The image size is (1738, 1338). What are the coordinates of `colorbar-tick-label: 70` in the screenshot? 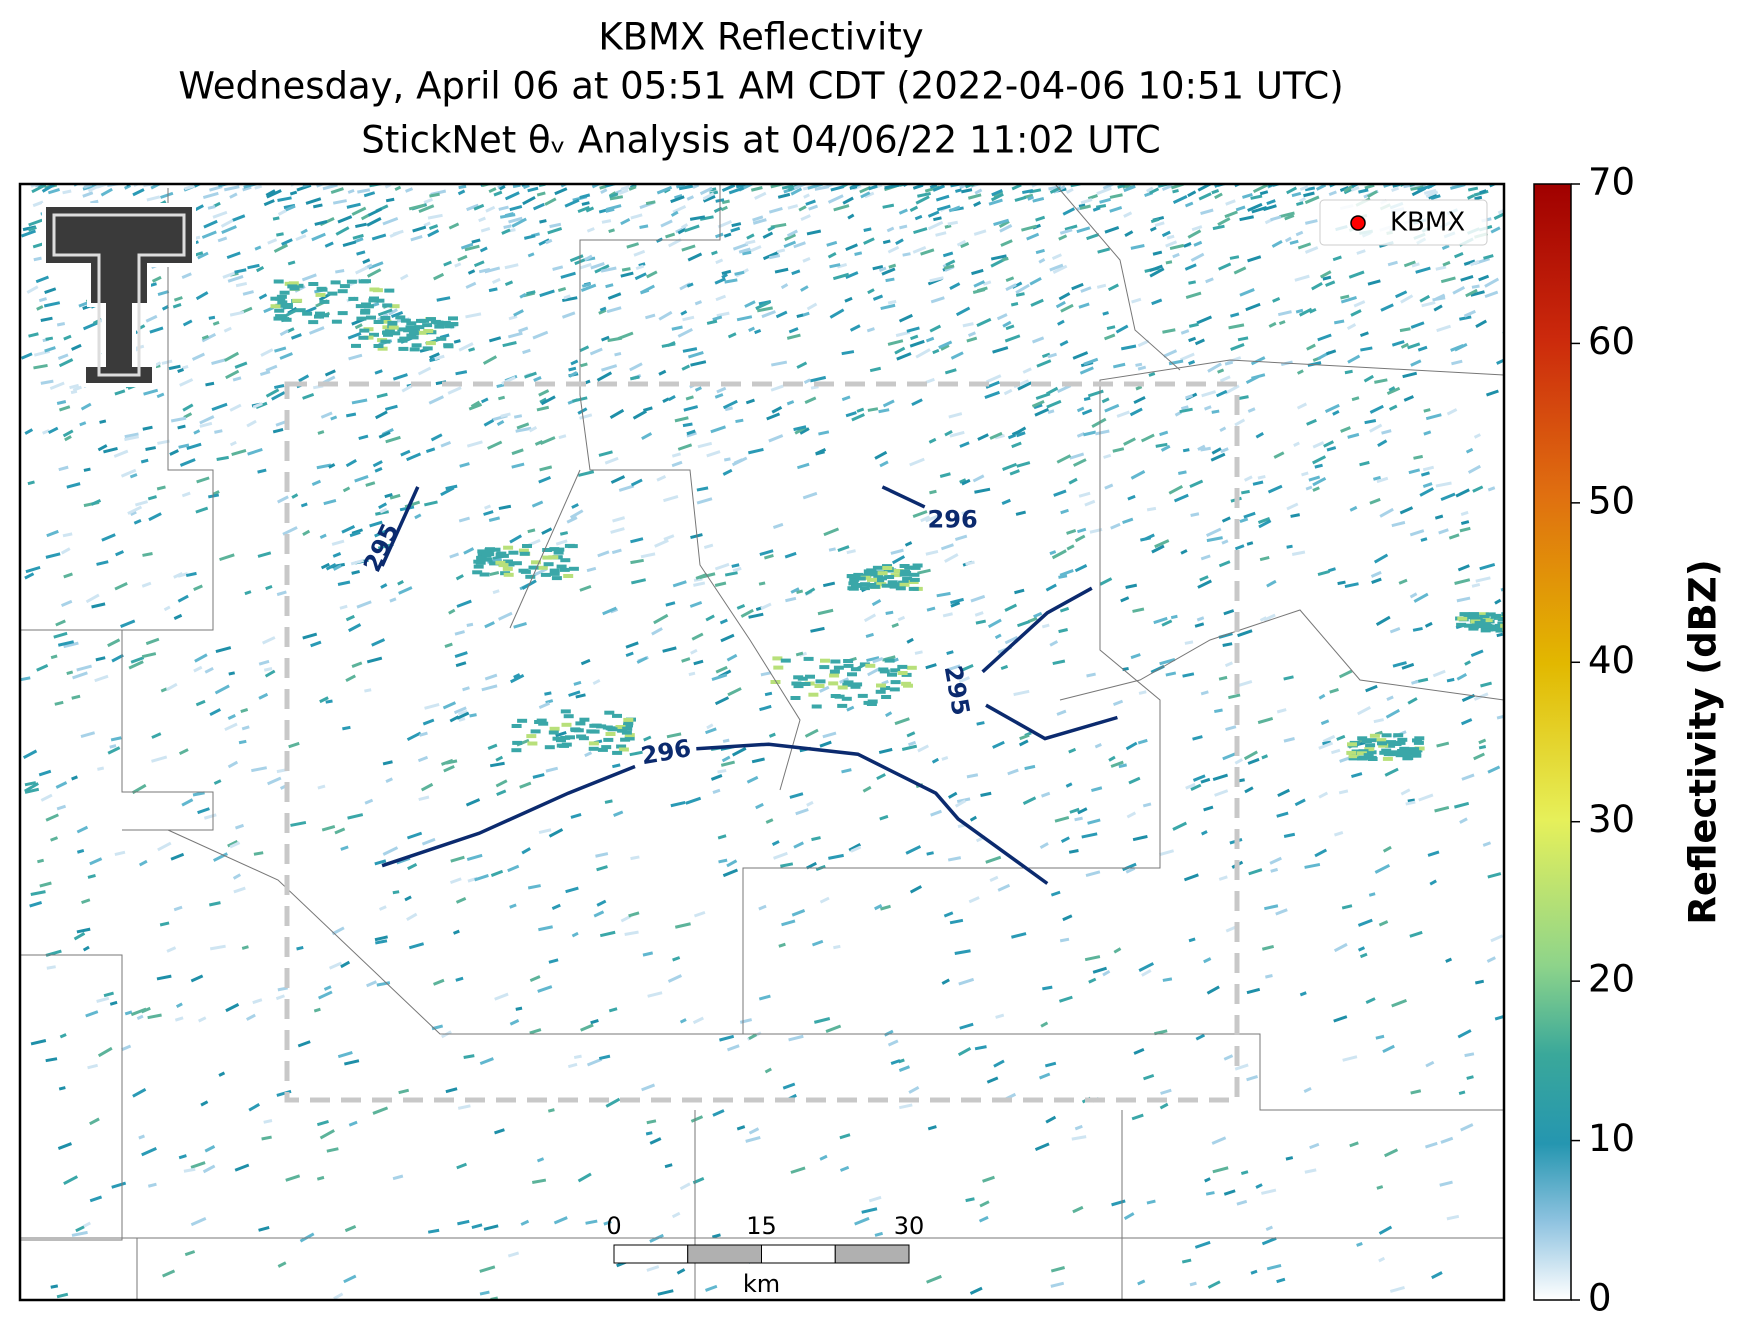 It's located at (1611, 182).